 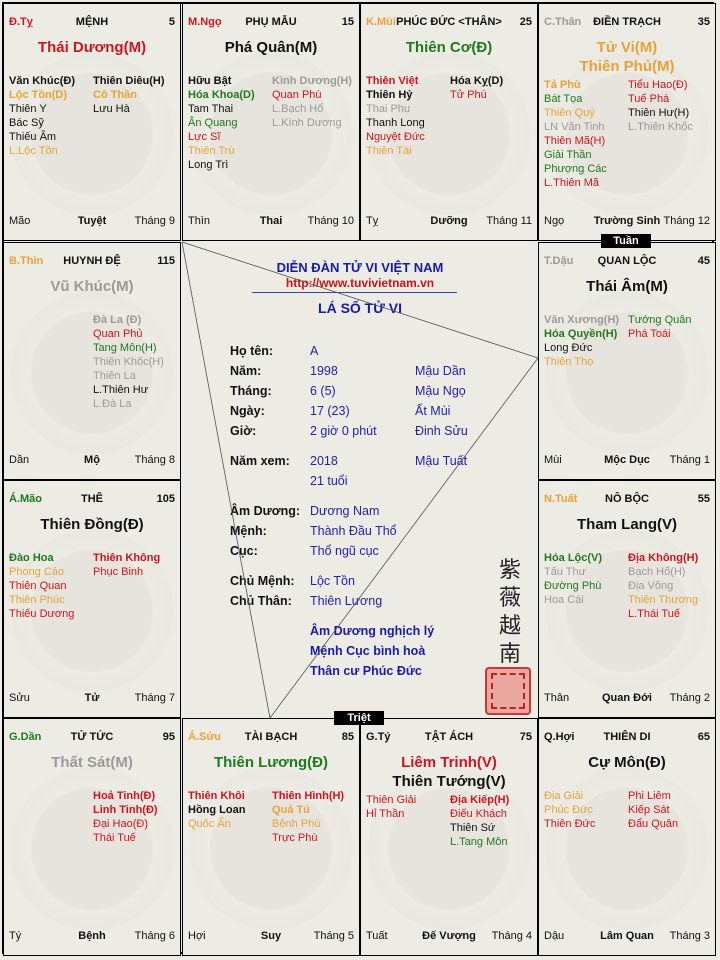 What do you see at coordinates (38, 95) in the screenshot?
I see `minor-star: Lộc Tồn(D)` at bounding box center [38, 95].